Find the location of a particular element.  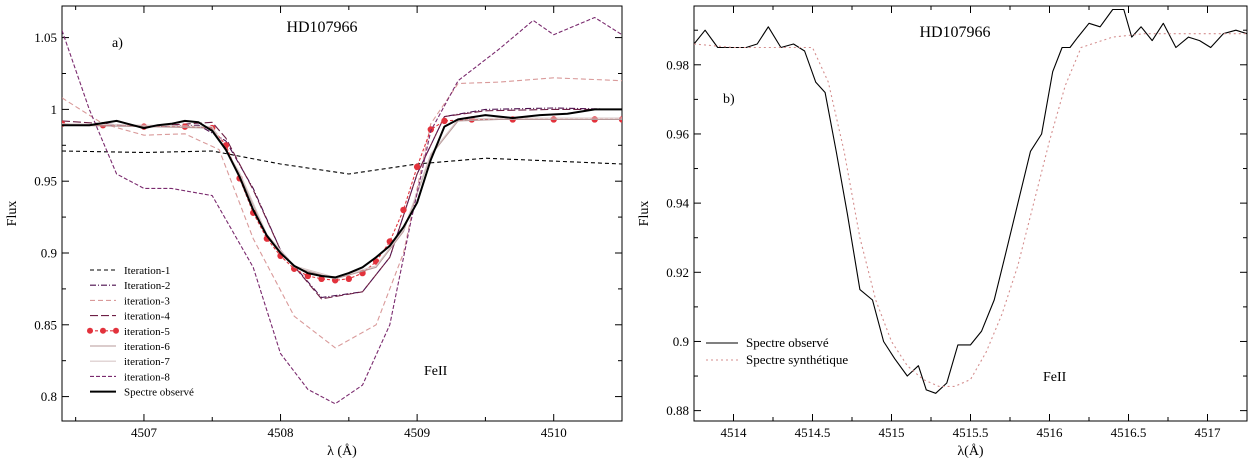

y-tick-label: 0.8 is located at coordinates (49, 396).